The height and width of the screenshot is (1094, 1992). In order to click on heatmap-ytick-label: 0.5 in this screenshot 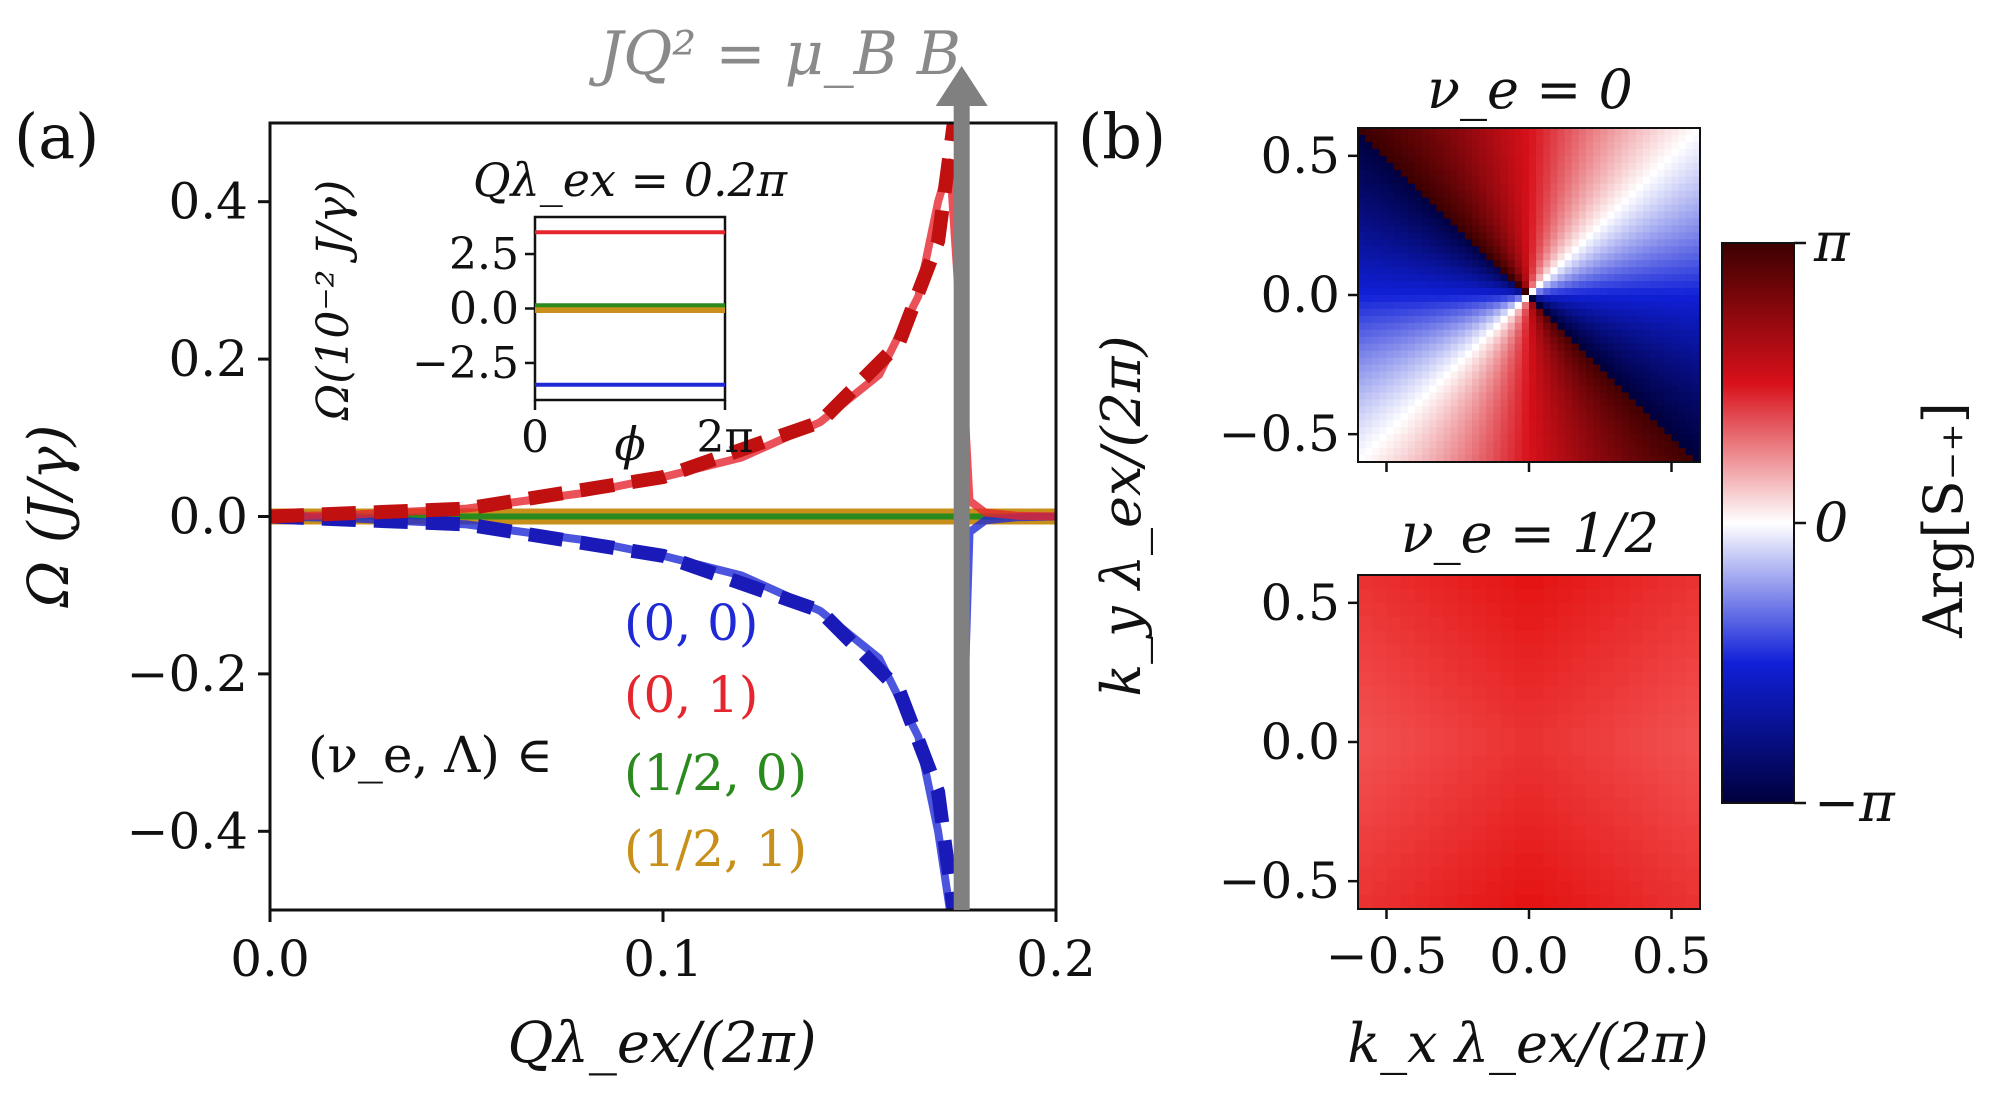, I will do `click(1300, 156)`.